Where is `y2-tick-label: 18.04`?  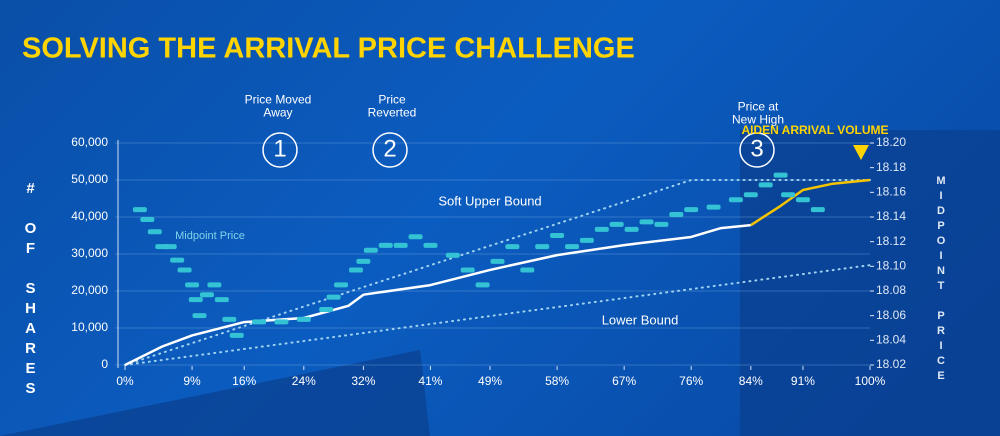 y2-tick-label: 18.04 is located at coordinates (891, 340).